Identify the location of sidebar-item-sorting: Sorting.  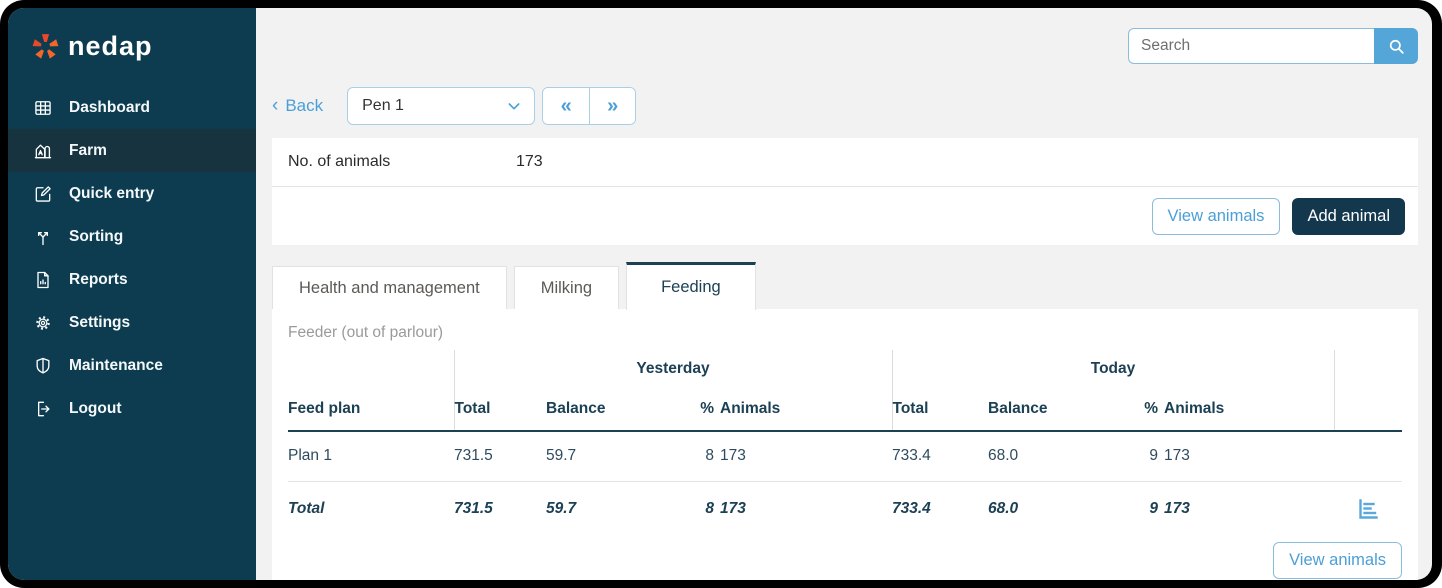
(132, 236).